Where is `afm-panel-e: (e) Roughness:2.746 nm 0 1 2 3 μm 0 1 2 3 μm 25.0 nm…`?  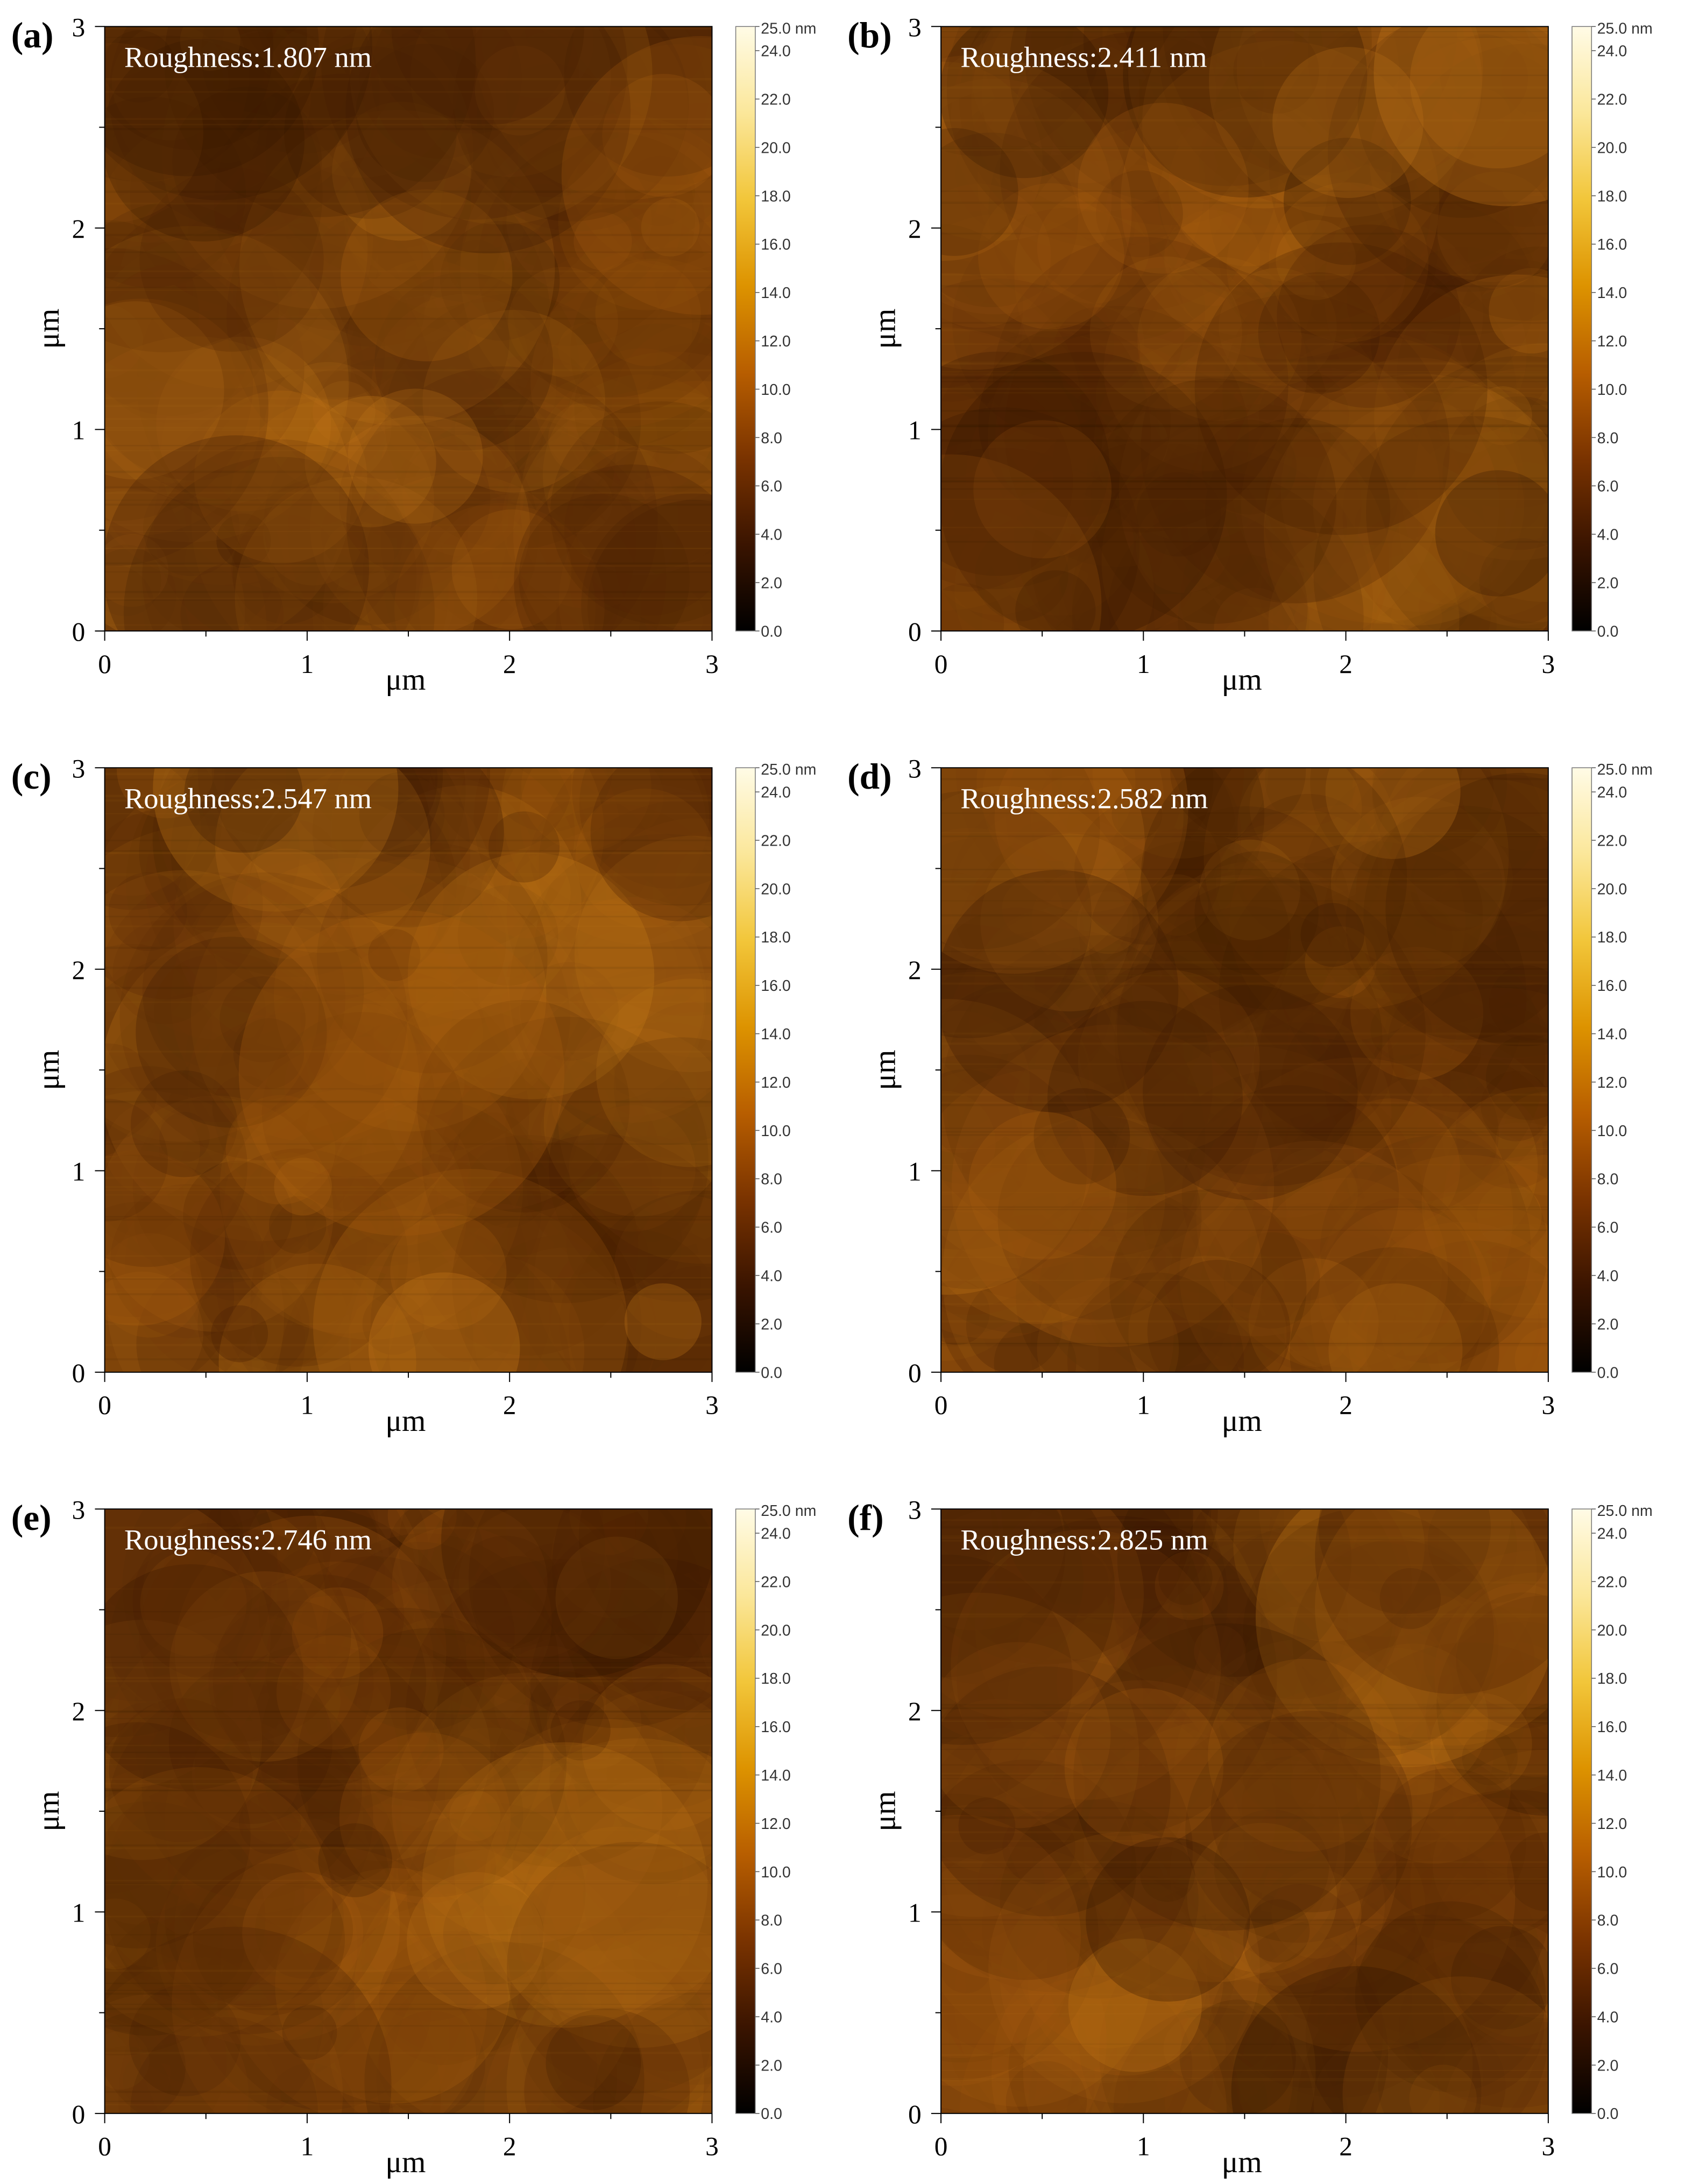
afm-panel-e: (e) Roughness:2.746 nm 0 1 2 3 μm 0 1 2 3 μm 25.0 nm… is located at coordinates (414, 1837).